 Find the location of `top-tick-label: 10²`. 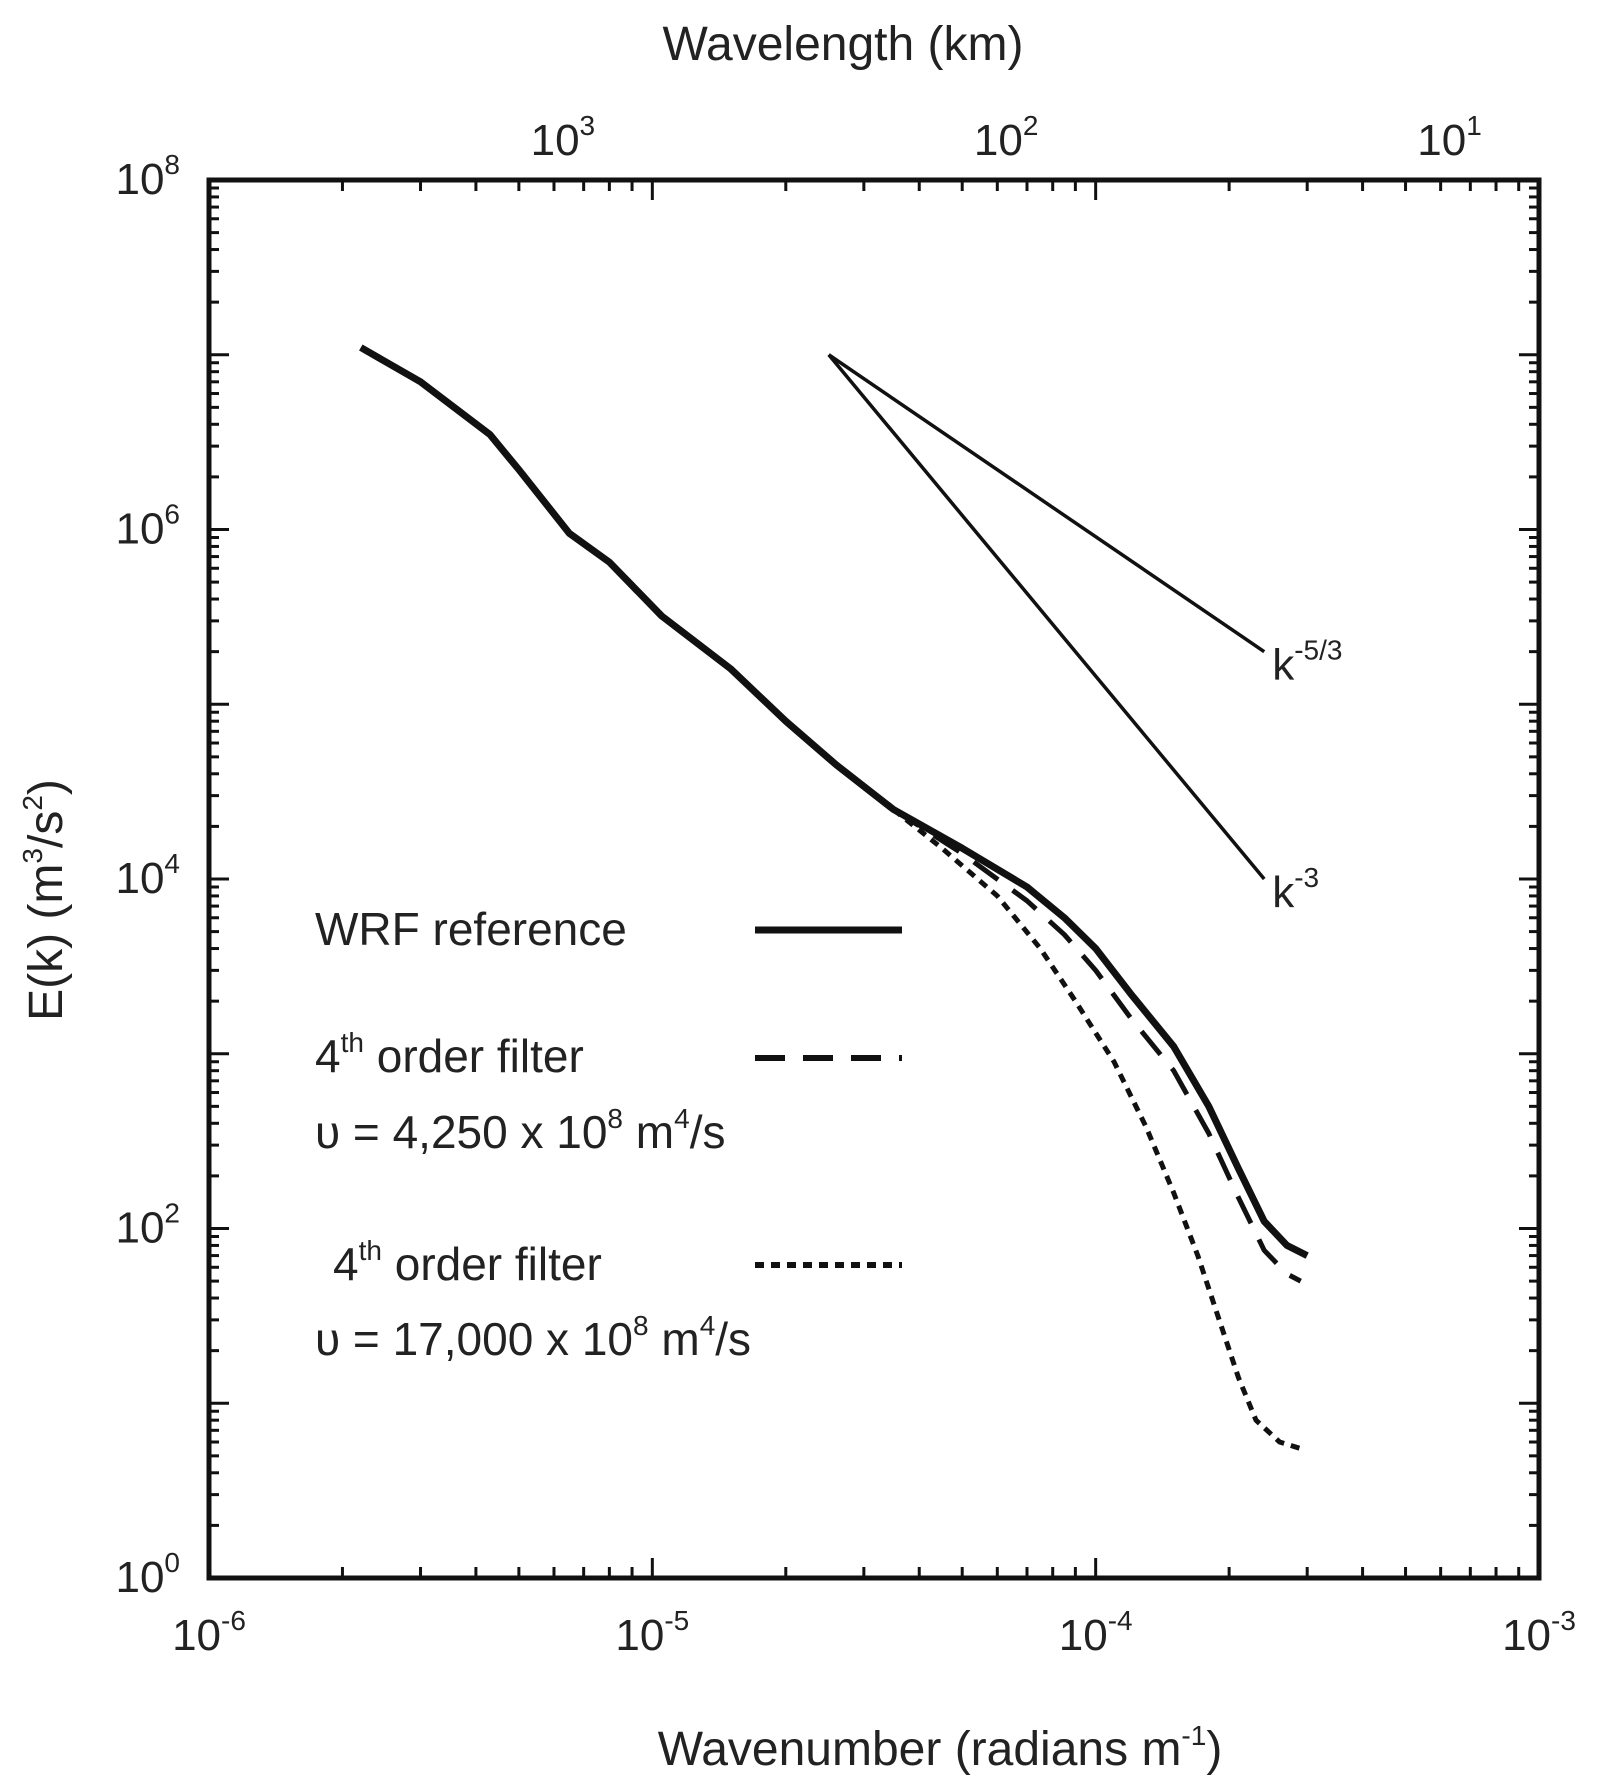

top-tick-label: 10² is located at coordinates (1006, 137).